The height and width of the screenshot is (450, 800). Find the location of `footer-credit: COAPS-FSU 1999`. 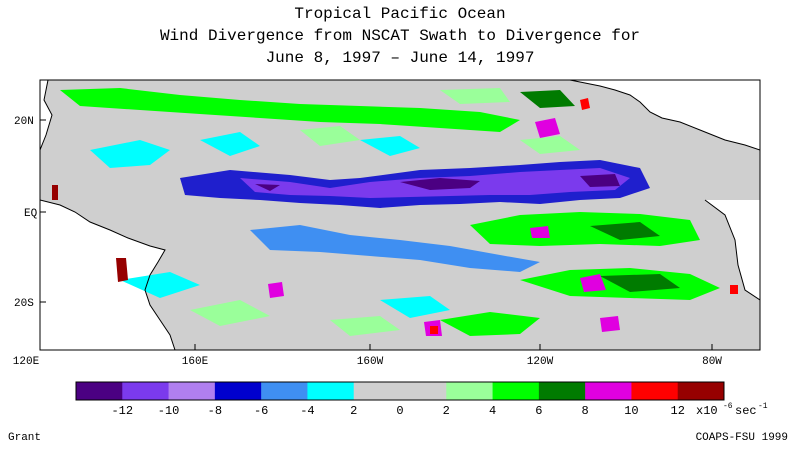

footer-credit: COAPS-FSU 1999 is located at coordinates (741, 438).